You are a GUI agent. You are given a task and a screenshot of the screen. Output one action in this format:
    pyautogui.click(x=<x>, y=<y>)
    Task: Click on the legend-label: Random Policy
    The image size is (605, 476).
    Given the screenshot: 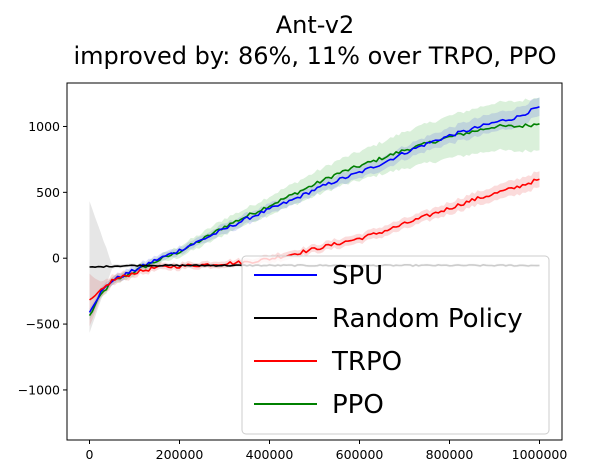 What is the action you would take?
    pyautogui.click(x=427, y=319)
    